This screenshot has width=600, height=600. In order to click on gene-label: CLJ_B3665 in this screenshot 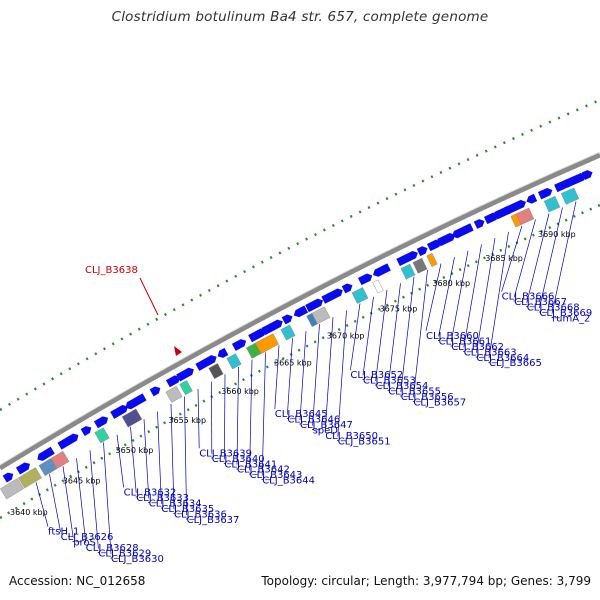, I will do `click(515, 300)`.